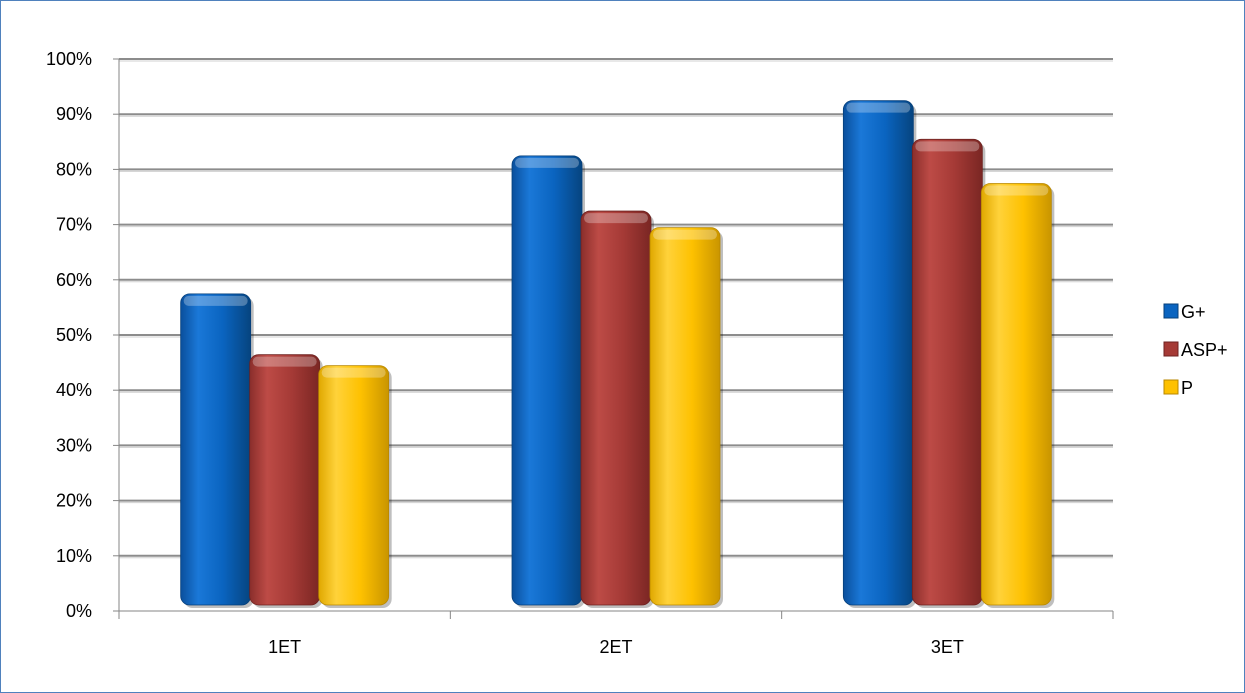 The height and width of the screenshot is (693, 1245). Describe the element at coordinates (74, 445) in the screenshot. I see `y-tick-label: 30%` at that location.